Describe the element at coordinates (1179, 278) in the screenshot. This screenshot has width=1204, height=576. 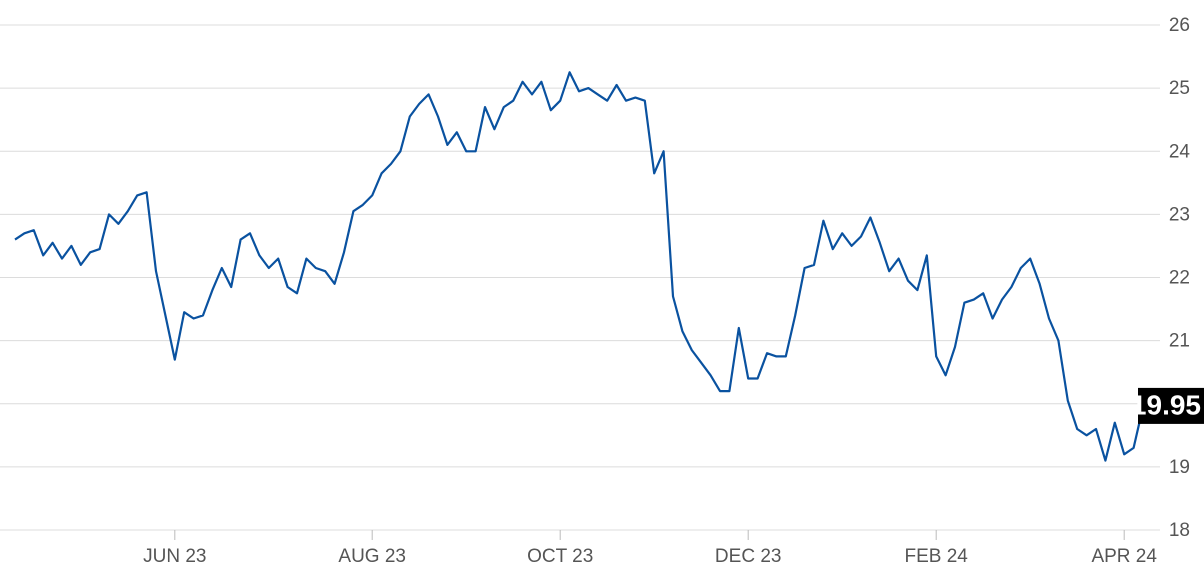
I see `y-tick-label: 22` at that location.